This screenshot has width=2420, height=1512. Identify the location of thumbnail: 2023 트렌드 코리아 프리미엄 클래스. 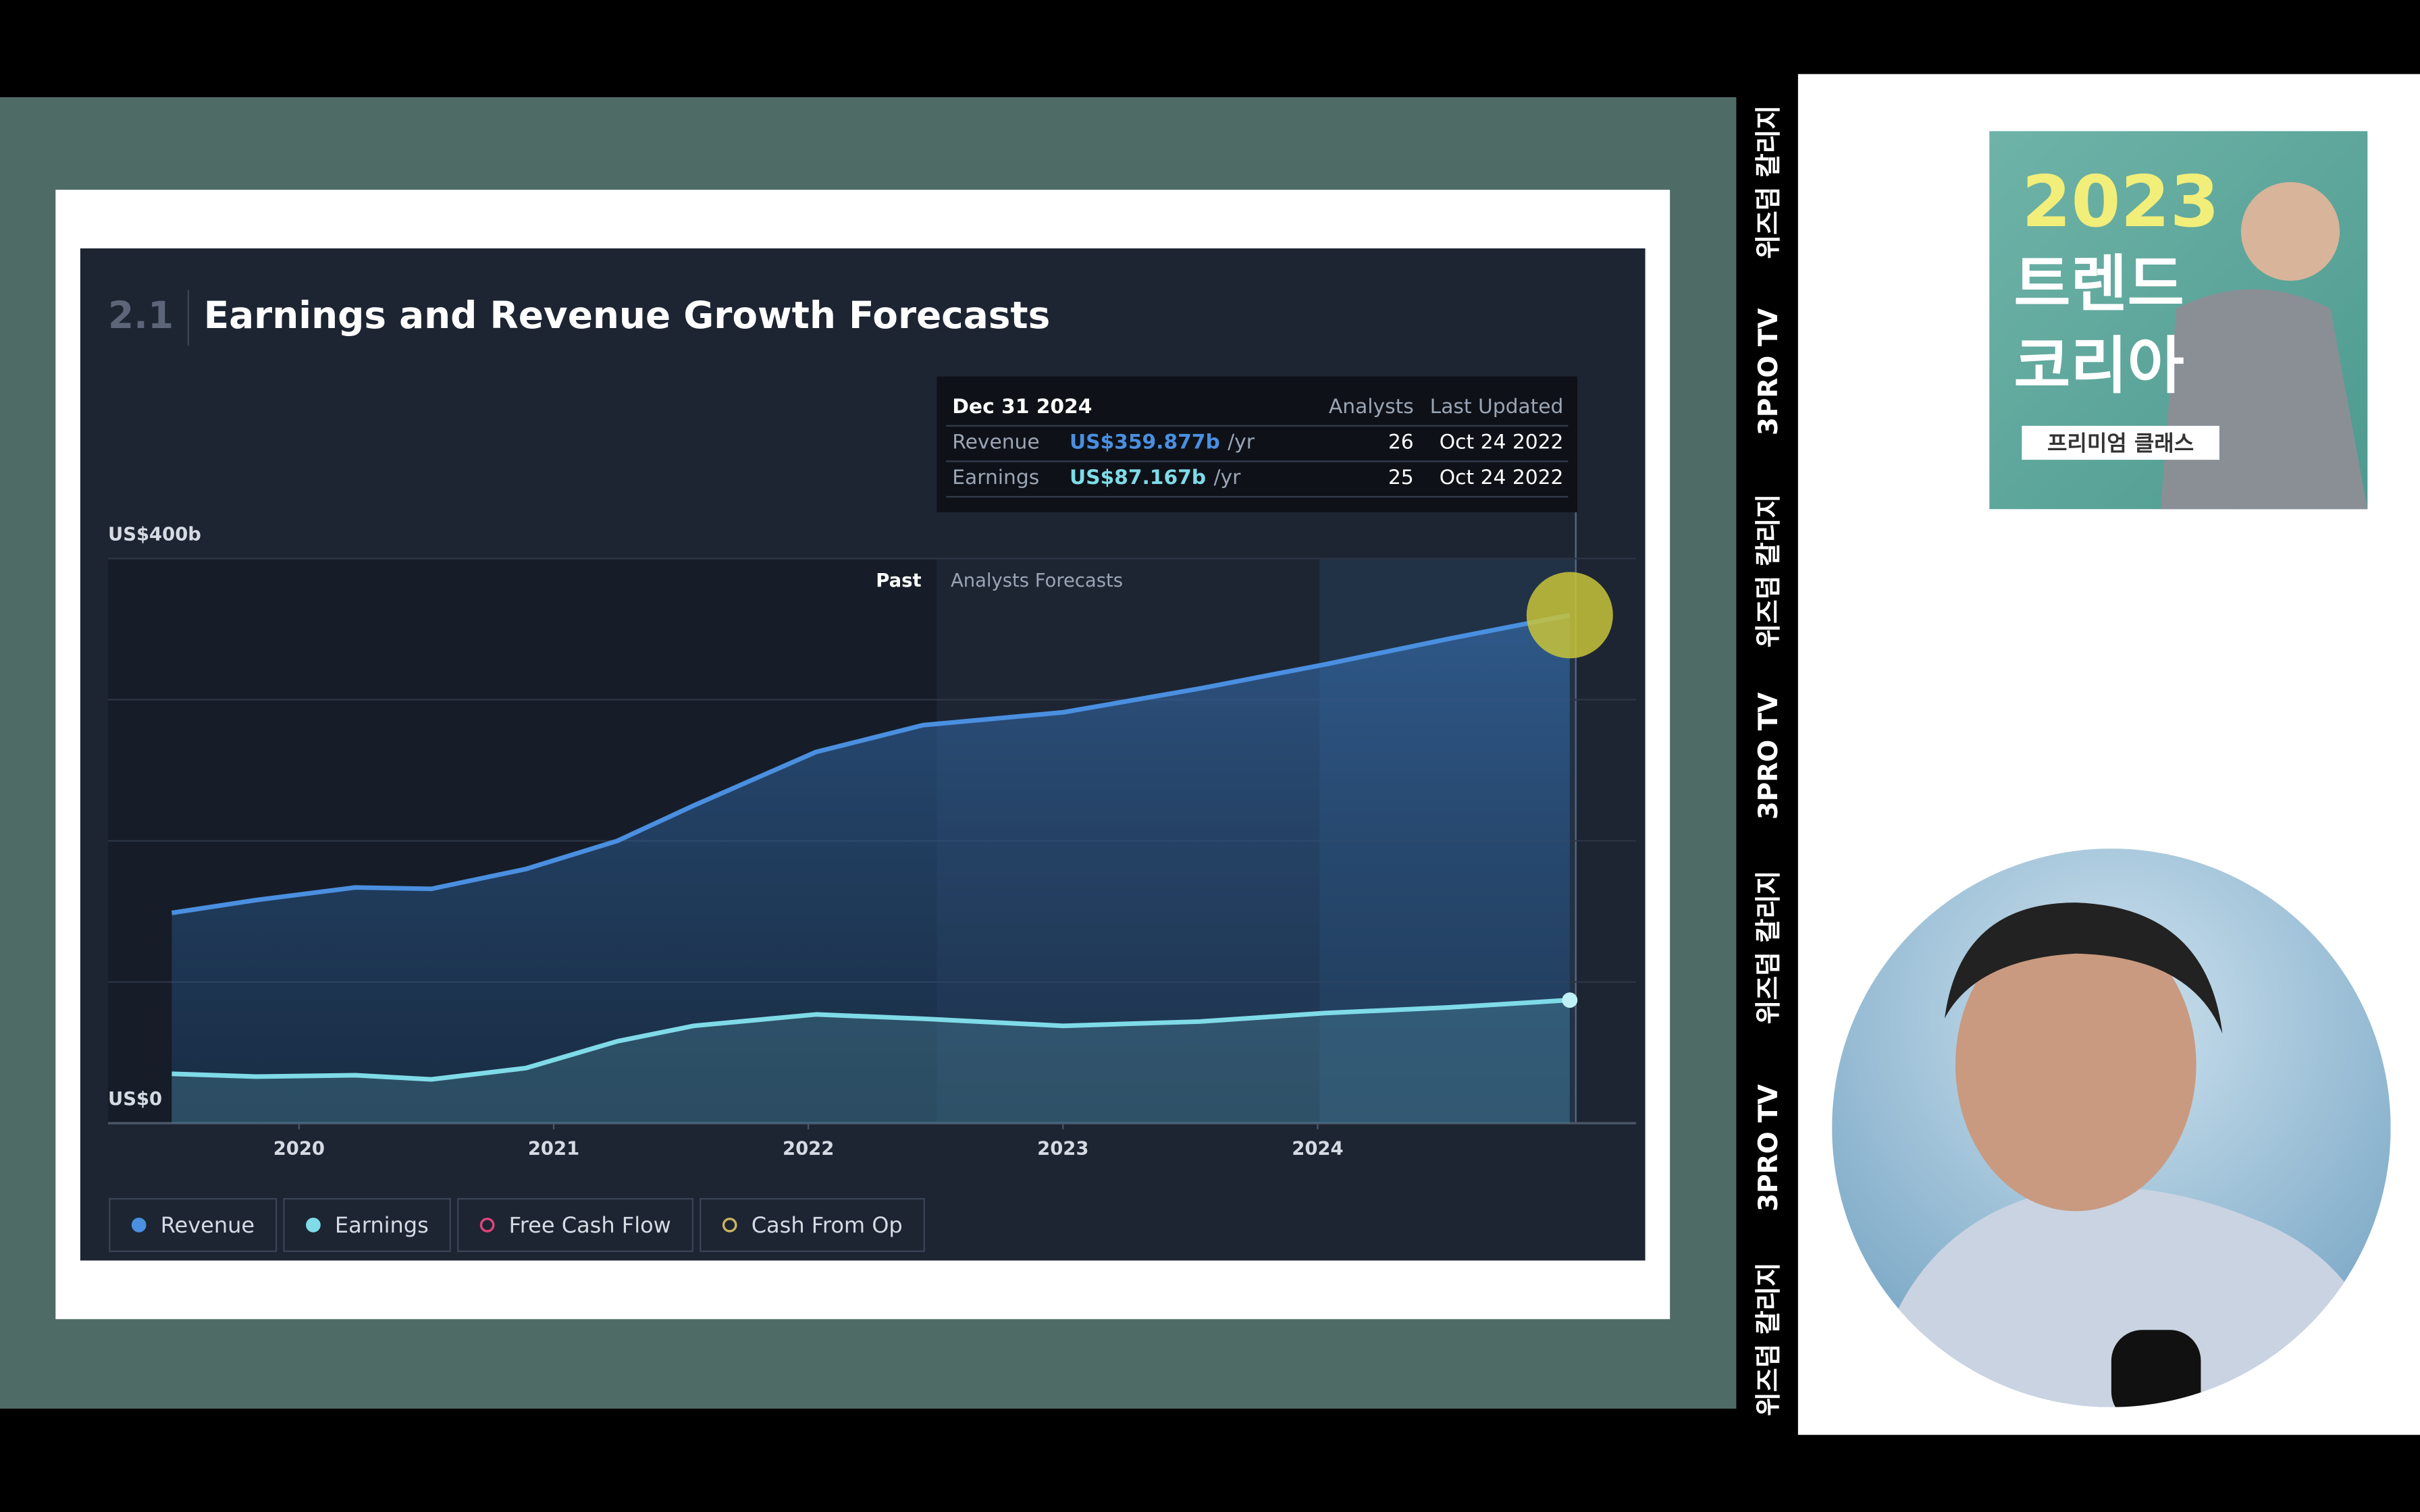
(2178, 320).